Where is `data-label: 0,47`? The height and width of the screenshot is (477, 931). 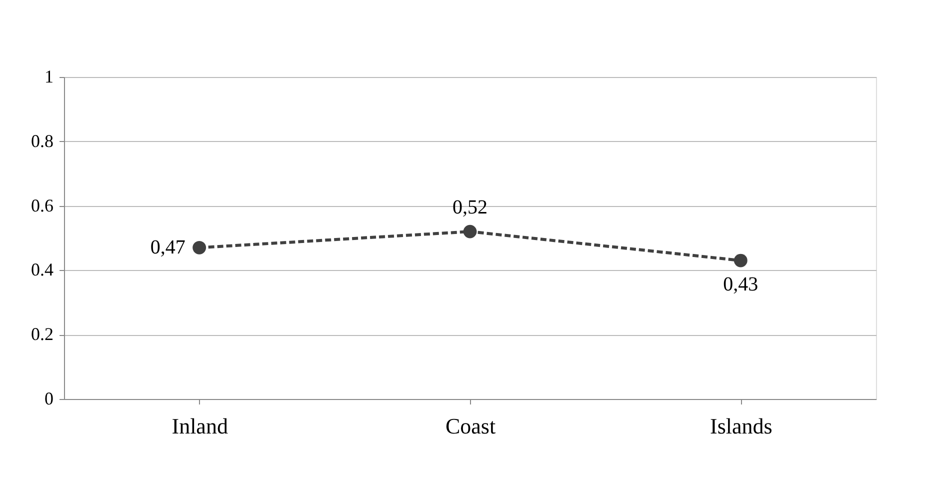
data-label: 0,47 is located at coordinates (168, 247).